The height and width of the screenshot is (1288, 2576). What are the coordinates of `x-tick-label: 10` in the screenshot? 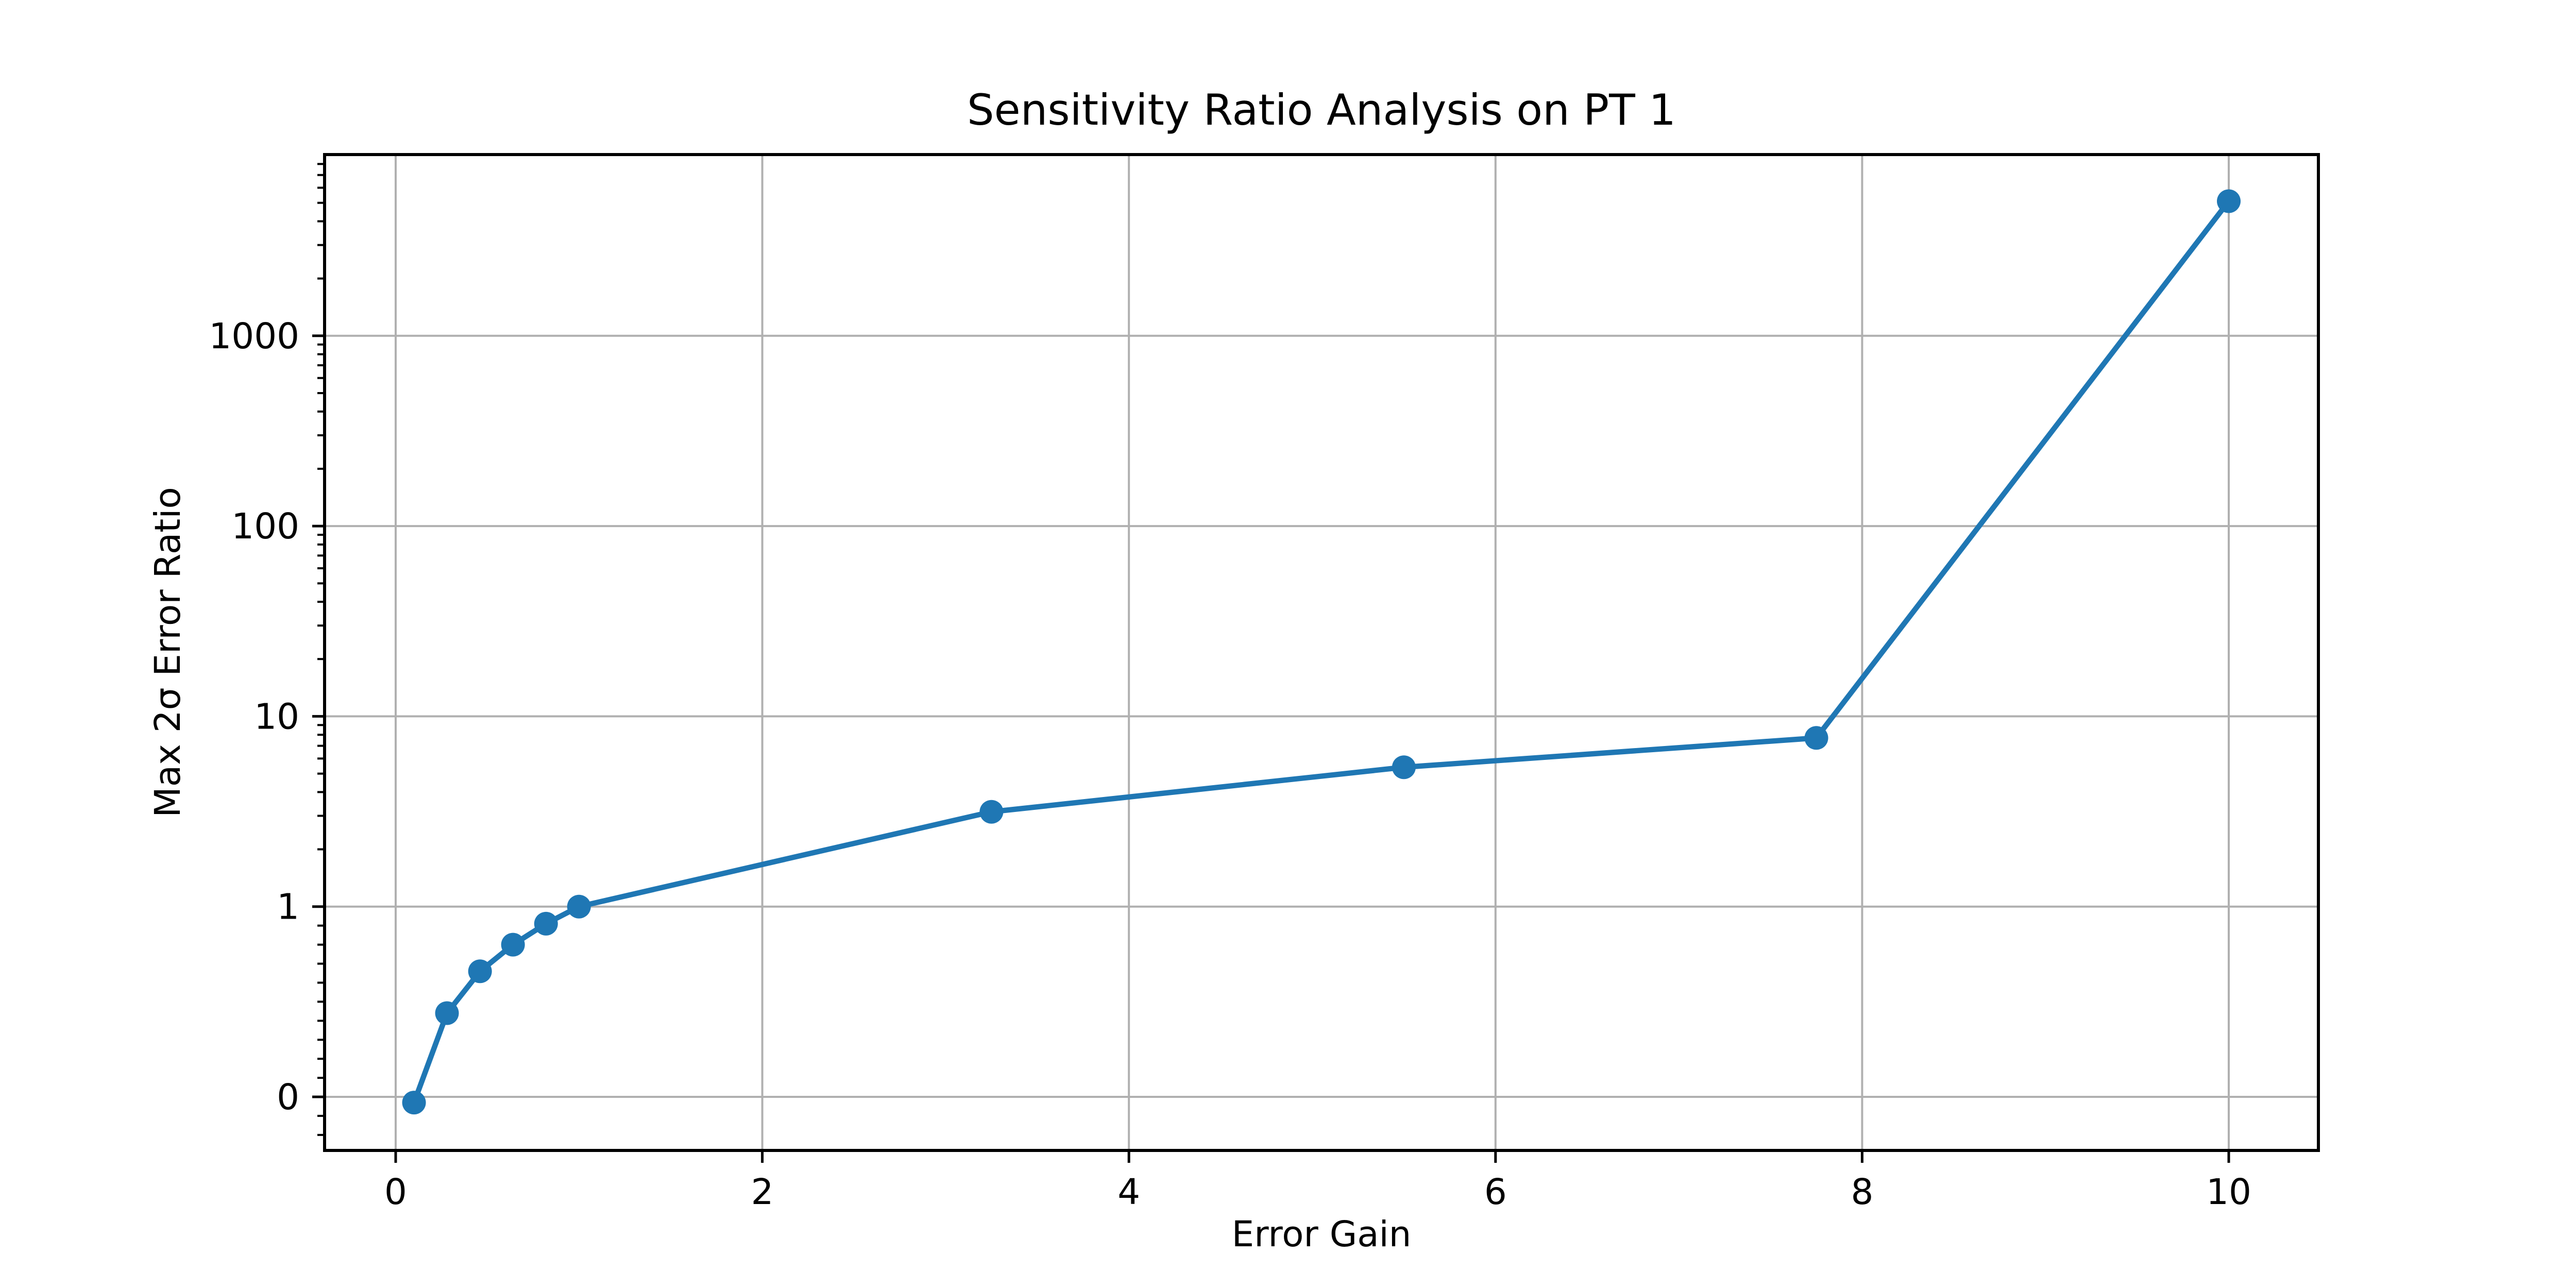 It's located at (2228, 1192).